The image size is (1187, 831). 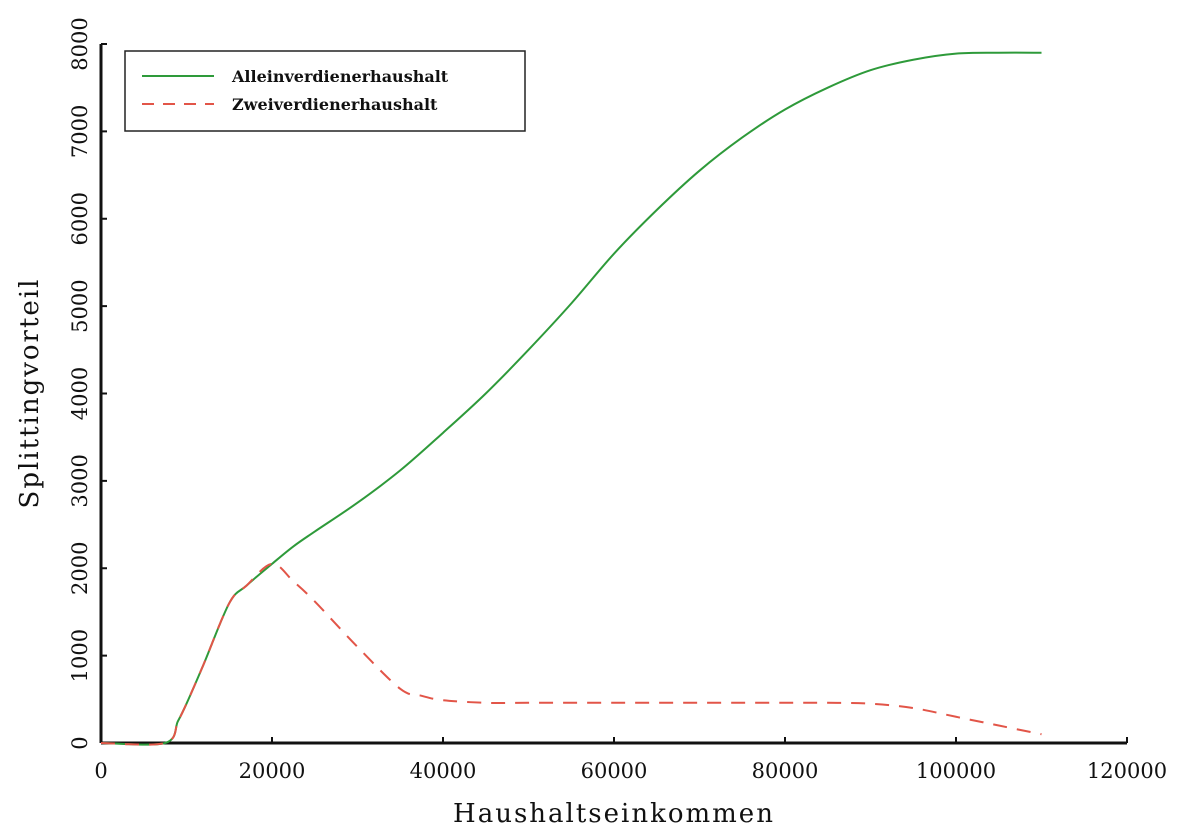 I want to click on legend-label-alleinverdiener: Alleinverdienerhaushalt, so click(x=340, y=76).